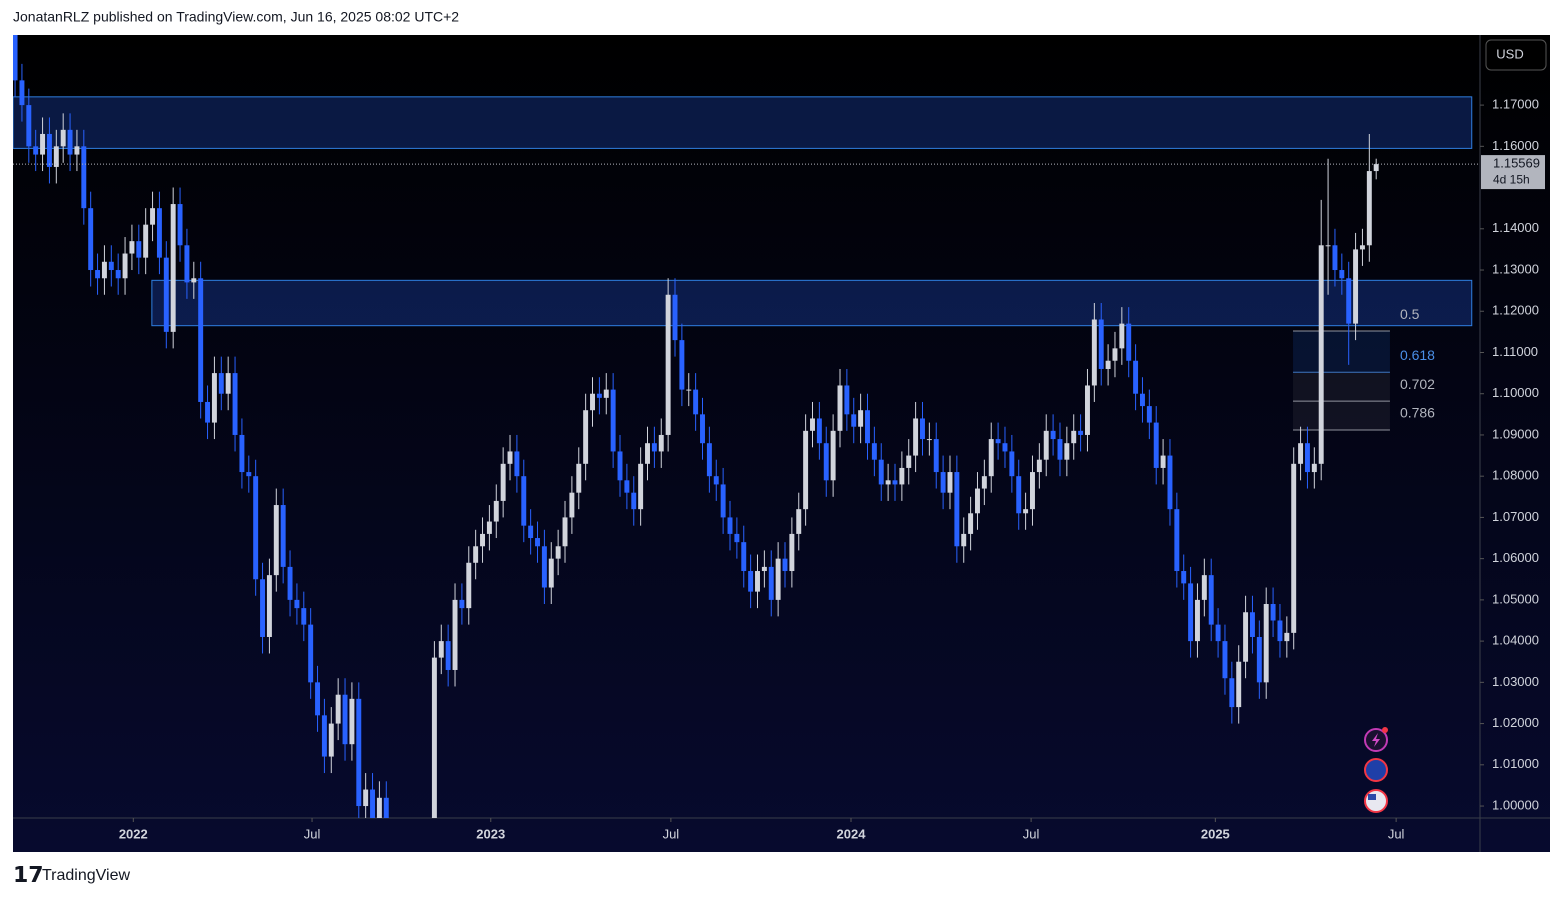  What do you see at coordinates (490, 833) in the screenshot?
I see `x-tick-label: 2023` at bounding box center [490, 833].